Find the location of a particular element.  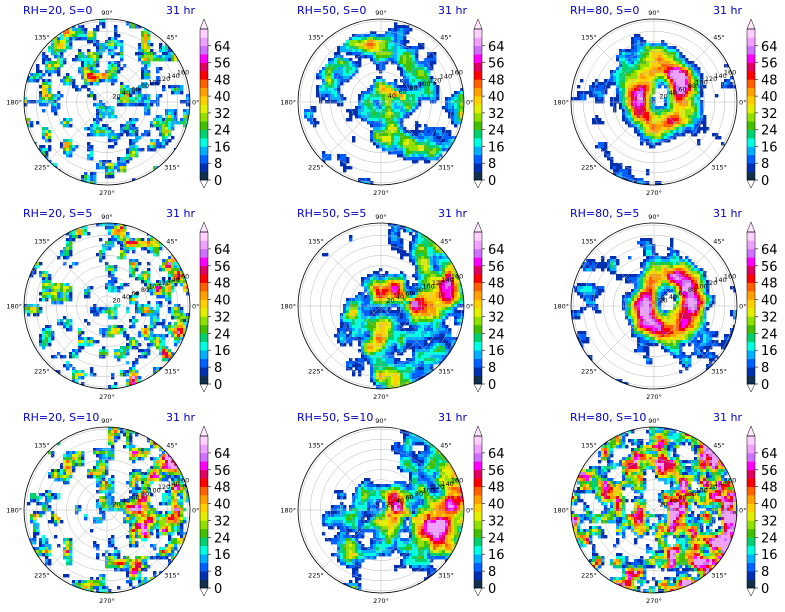

radial-tick-label: 80 is located at coordinates (419, 494).